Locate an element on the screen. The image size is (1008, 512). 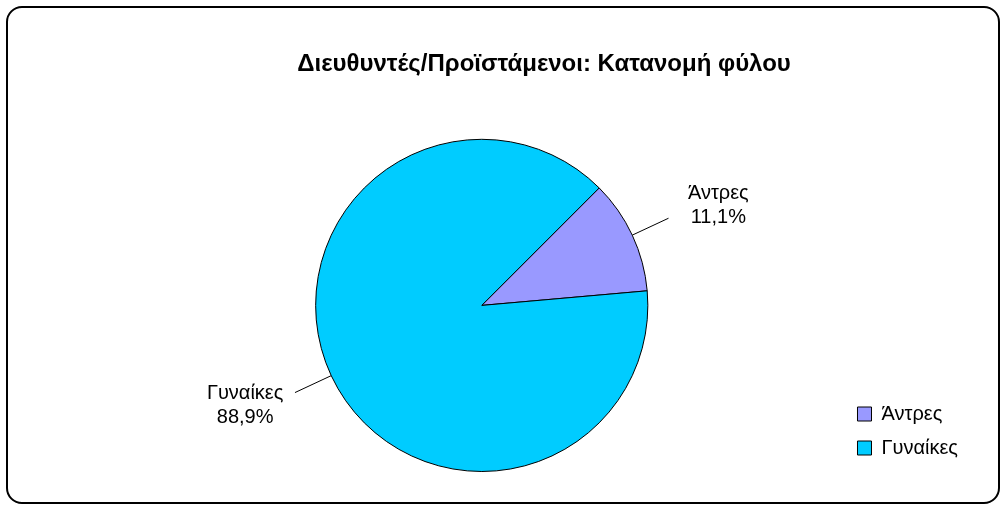
chart-title: Διευθυντές/Προϊστάμενοι: Κατανομή φύλου is located at coordinates (544, 63).